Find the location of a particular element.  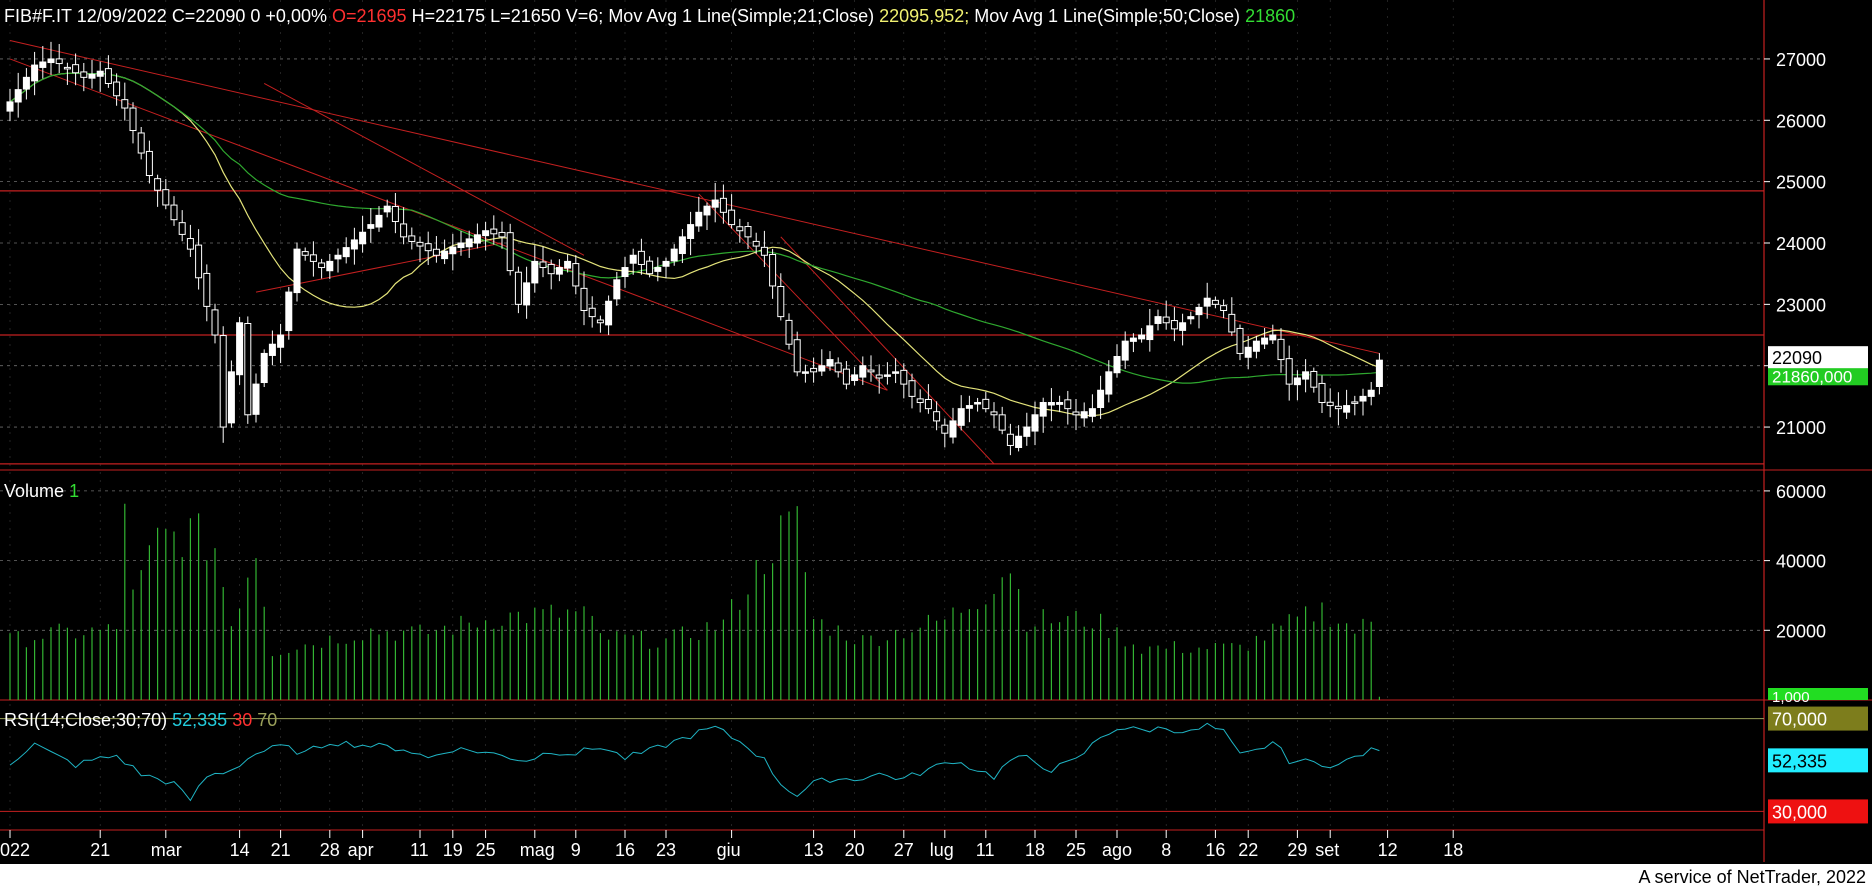

time-tick-label: 2022 is located at coordinates (15, 850).